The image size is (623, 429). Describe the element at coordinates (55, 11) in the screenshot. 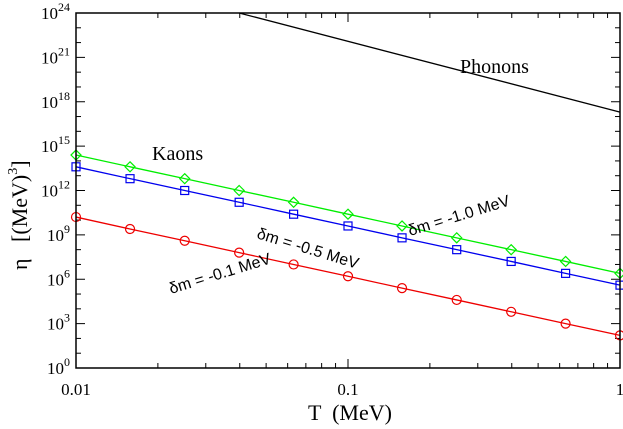

I see `y-tick-label: 10²⁴` at that location.